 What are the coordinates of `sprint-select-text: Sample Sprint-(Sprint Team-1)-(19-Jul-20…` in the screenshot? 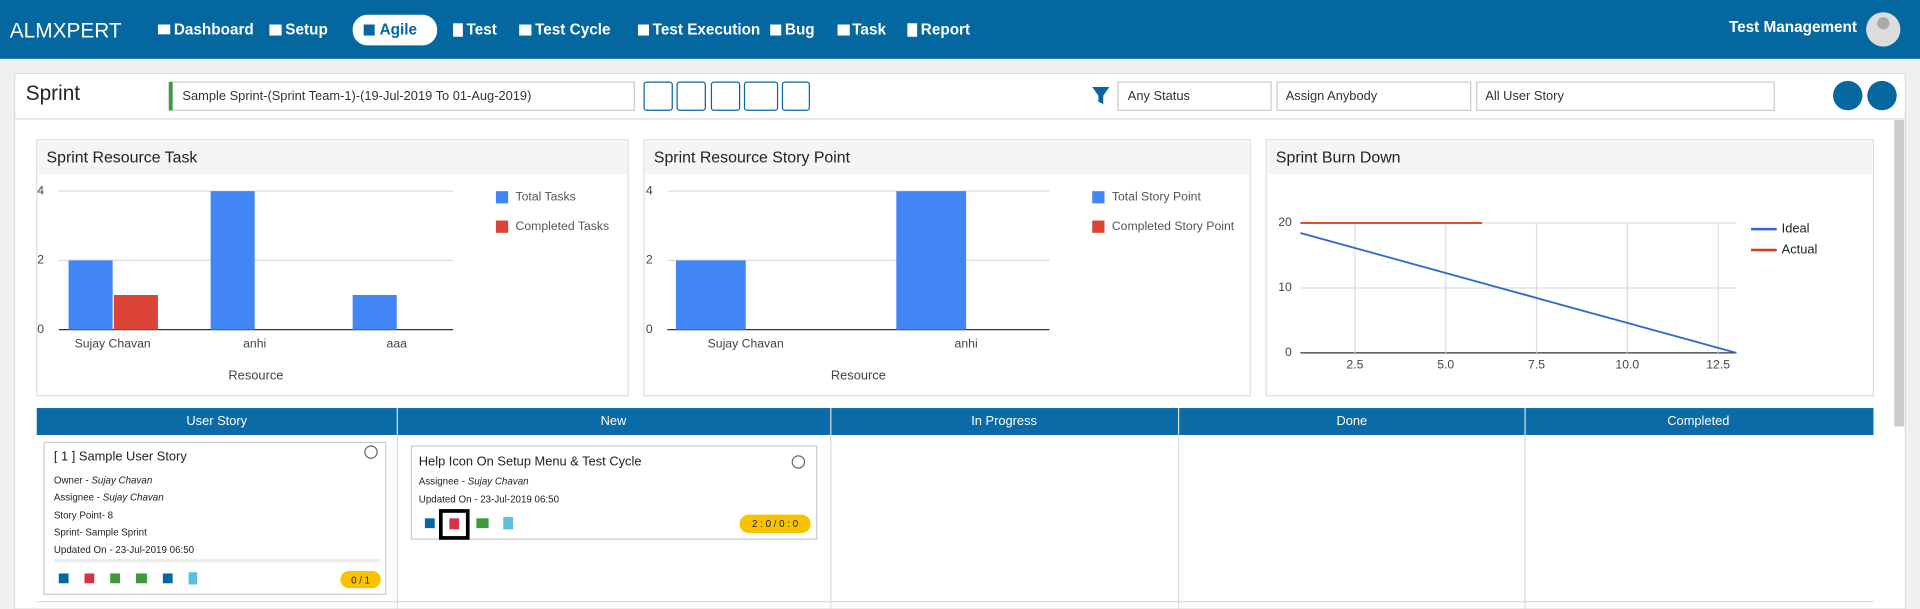 It's located at (356, 95).